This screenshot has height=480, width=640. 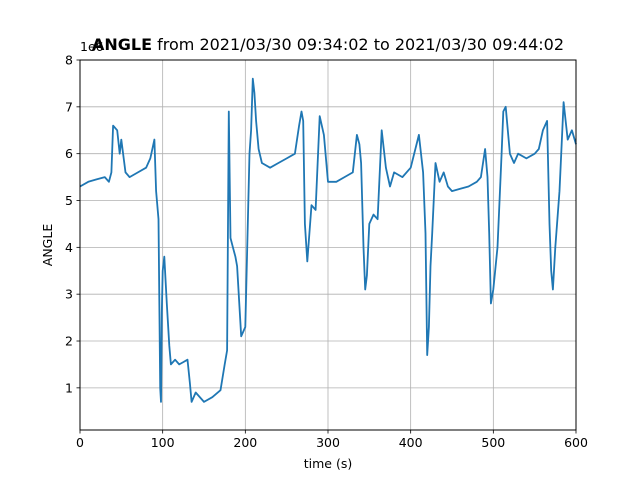 I want to click on x-tick-label: 600, so click(x=576, y=442).